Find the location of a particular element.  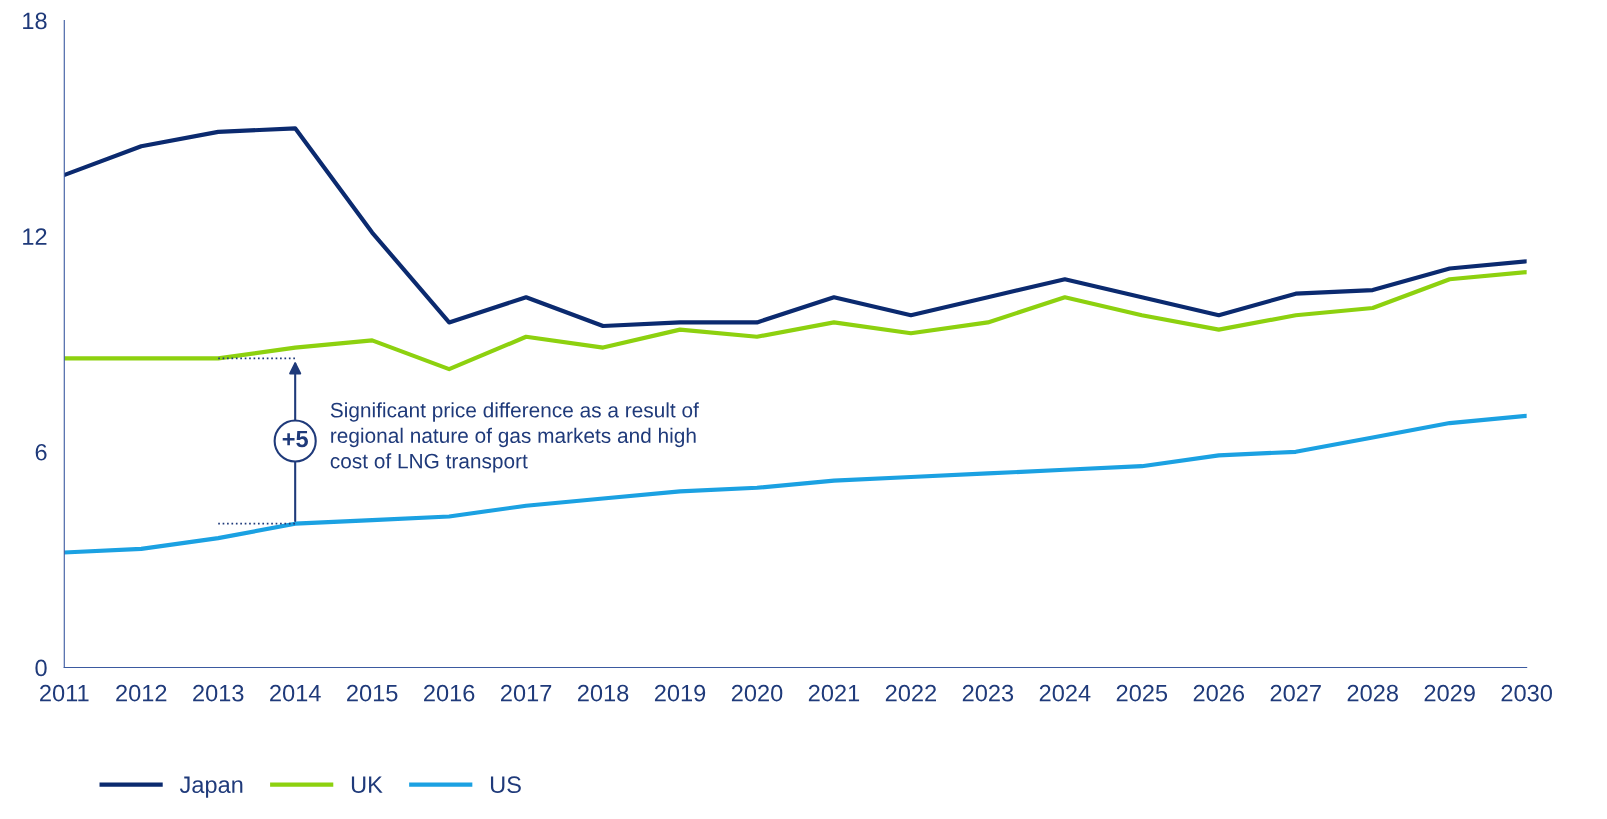

x-tick-label: 2019 is located at coordinates (680, 693).